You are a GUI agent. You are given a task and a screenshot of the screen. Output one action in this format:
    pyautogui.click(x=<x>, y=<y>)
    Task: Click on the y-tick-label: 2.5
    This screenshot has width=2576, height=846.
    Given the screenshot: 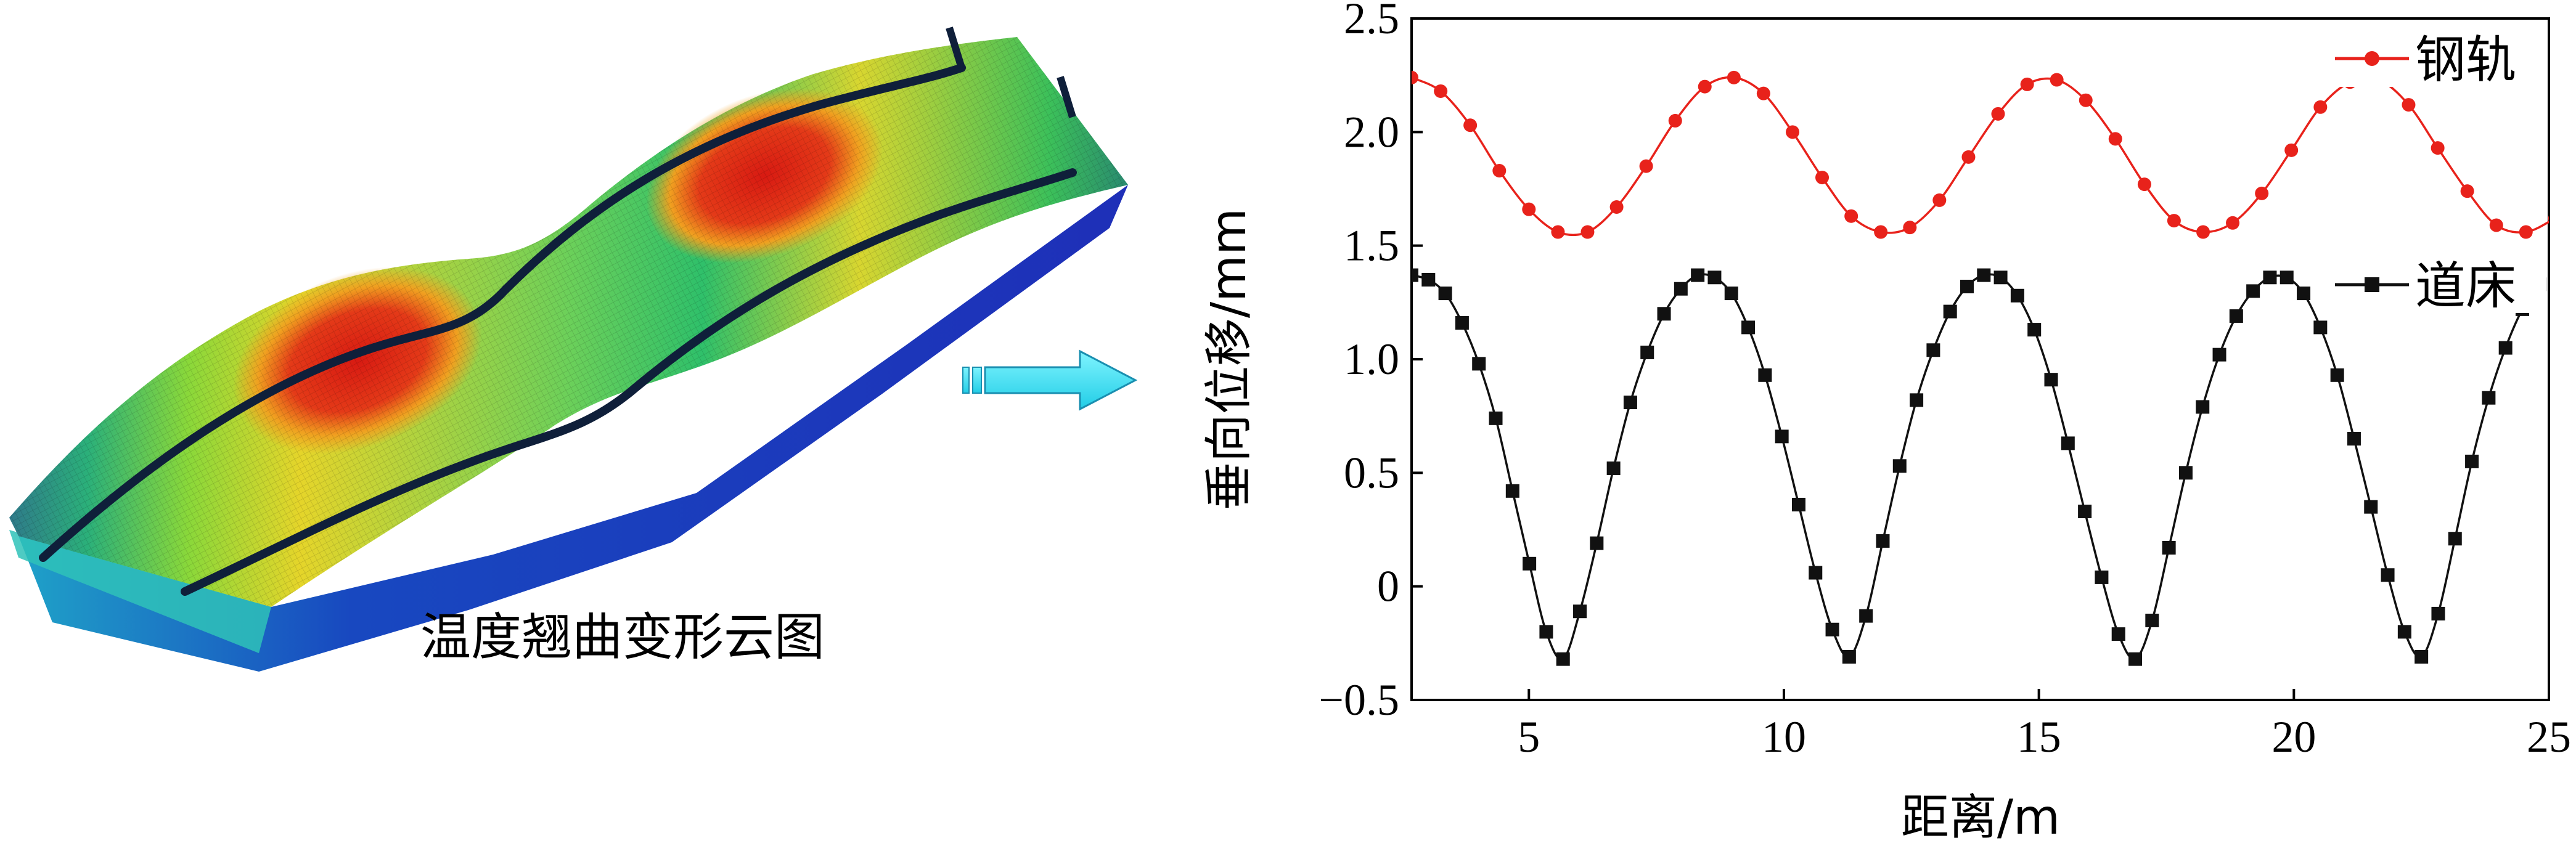 What is the action you would take?
    pyautogui.click(x=1371, y=21)
    